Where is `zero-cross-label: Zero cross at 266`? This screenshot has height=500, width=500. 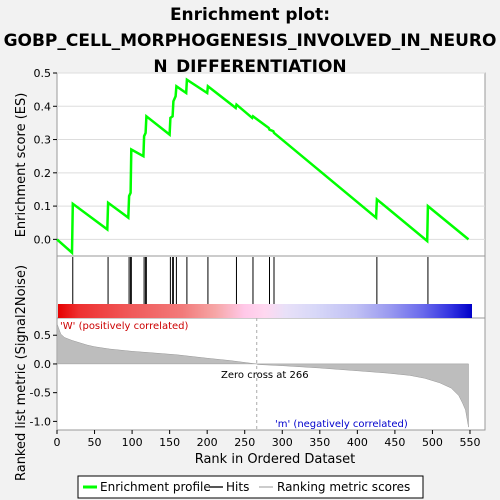
zero-cross-label: Zero cross at 266 is located at coordinates (265, 375).